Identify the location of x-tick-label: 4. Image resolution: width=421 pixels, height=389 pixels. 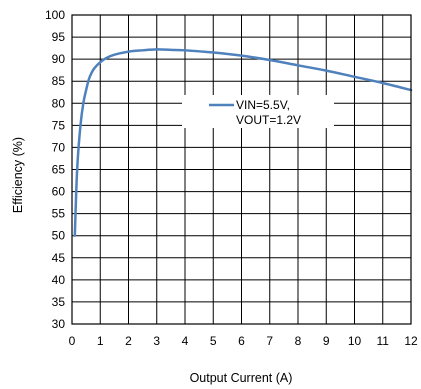
(185, 341).